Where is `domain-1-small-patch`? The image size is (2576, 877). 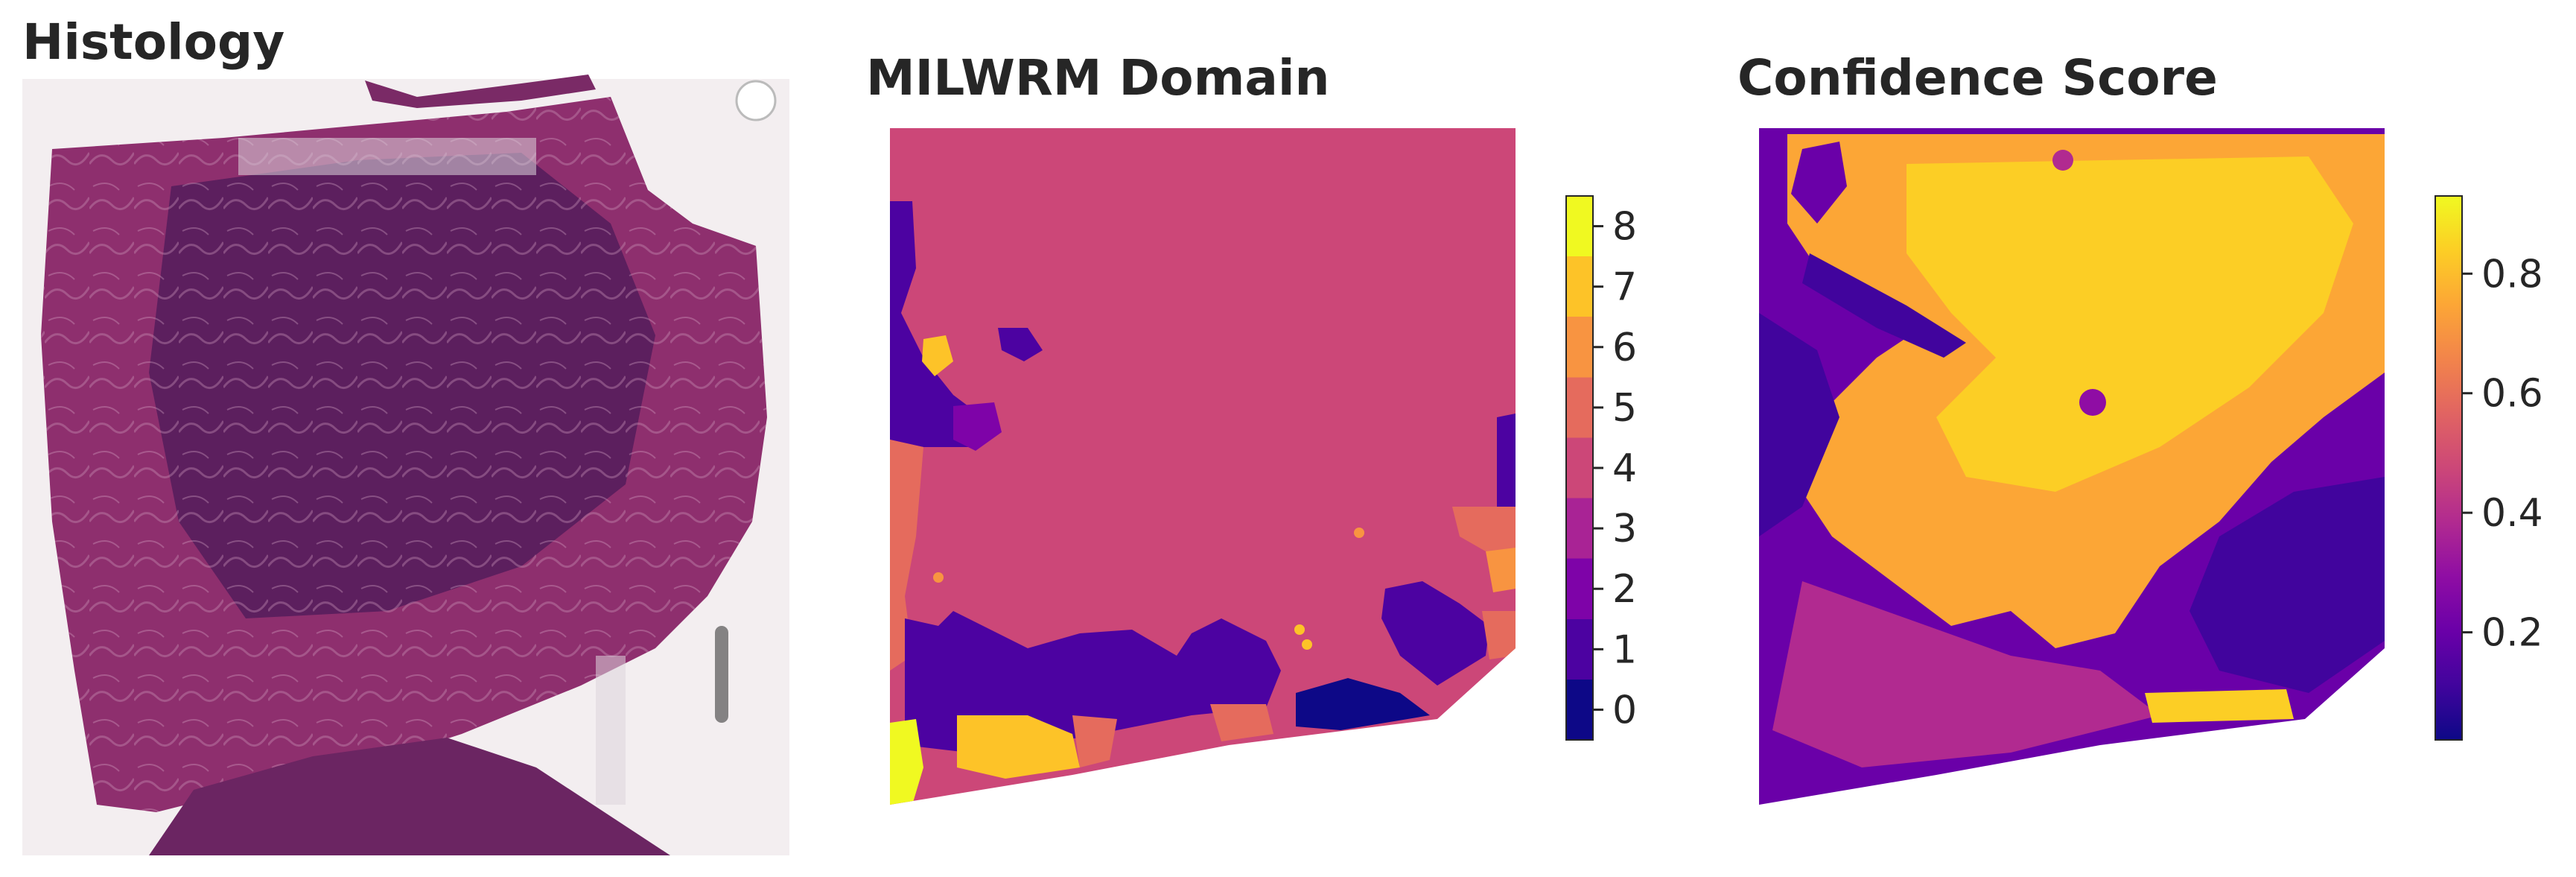 domain-1-small-patch is located at coordinates (1020, 344).